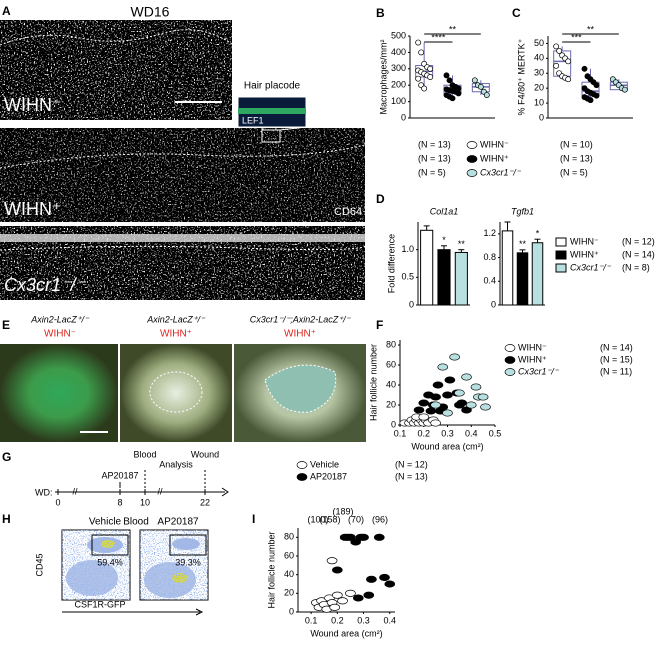 This screenshot has width=657, height=651. What do you see at coordinates (363, 620) in the screenshot?
I see `x-tick-label: 0.3` at bounding box center [363, 620].